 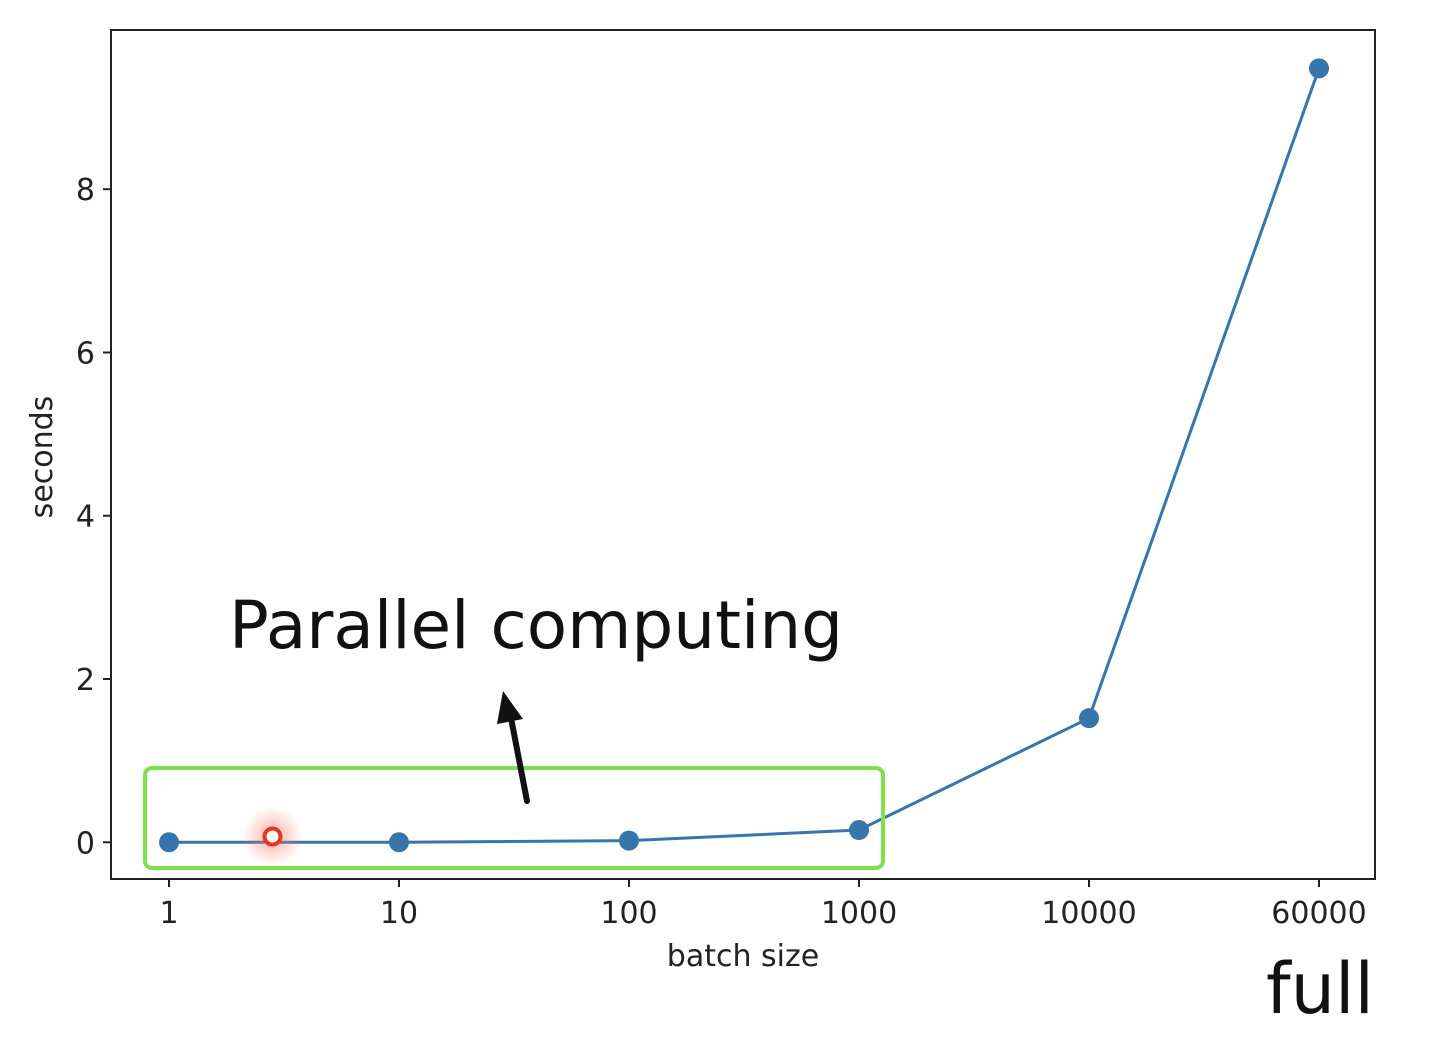 What do you see at coordinates (85, 190) in the screenshot?
I see `y-tick-label: 8` at bounding box center [85, 190].